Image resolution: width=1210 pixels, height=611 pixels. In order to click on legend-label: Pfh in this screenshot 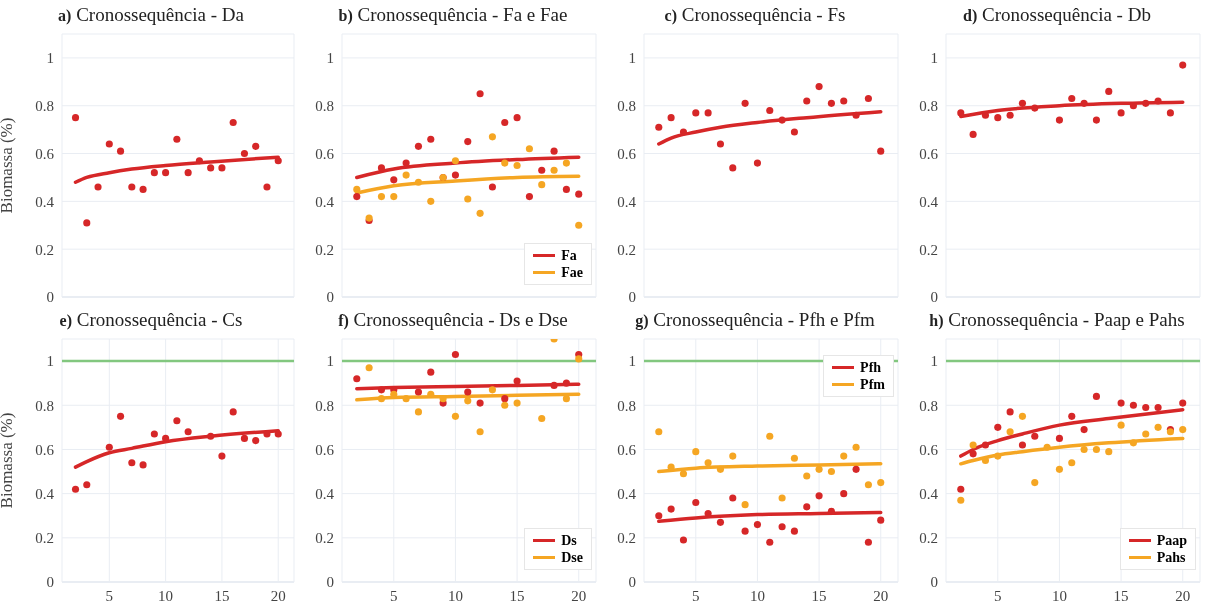, I will do `click(871, 367)`.